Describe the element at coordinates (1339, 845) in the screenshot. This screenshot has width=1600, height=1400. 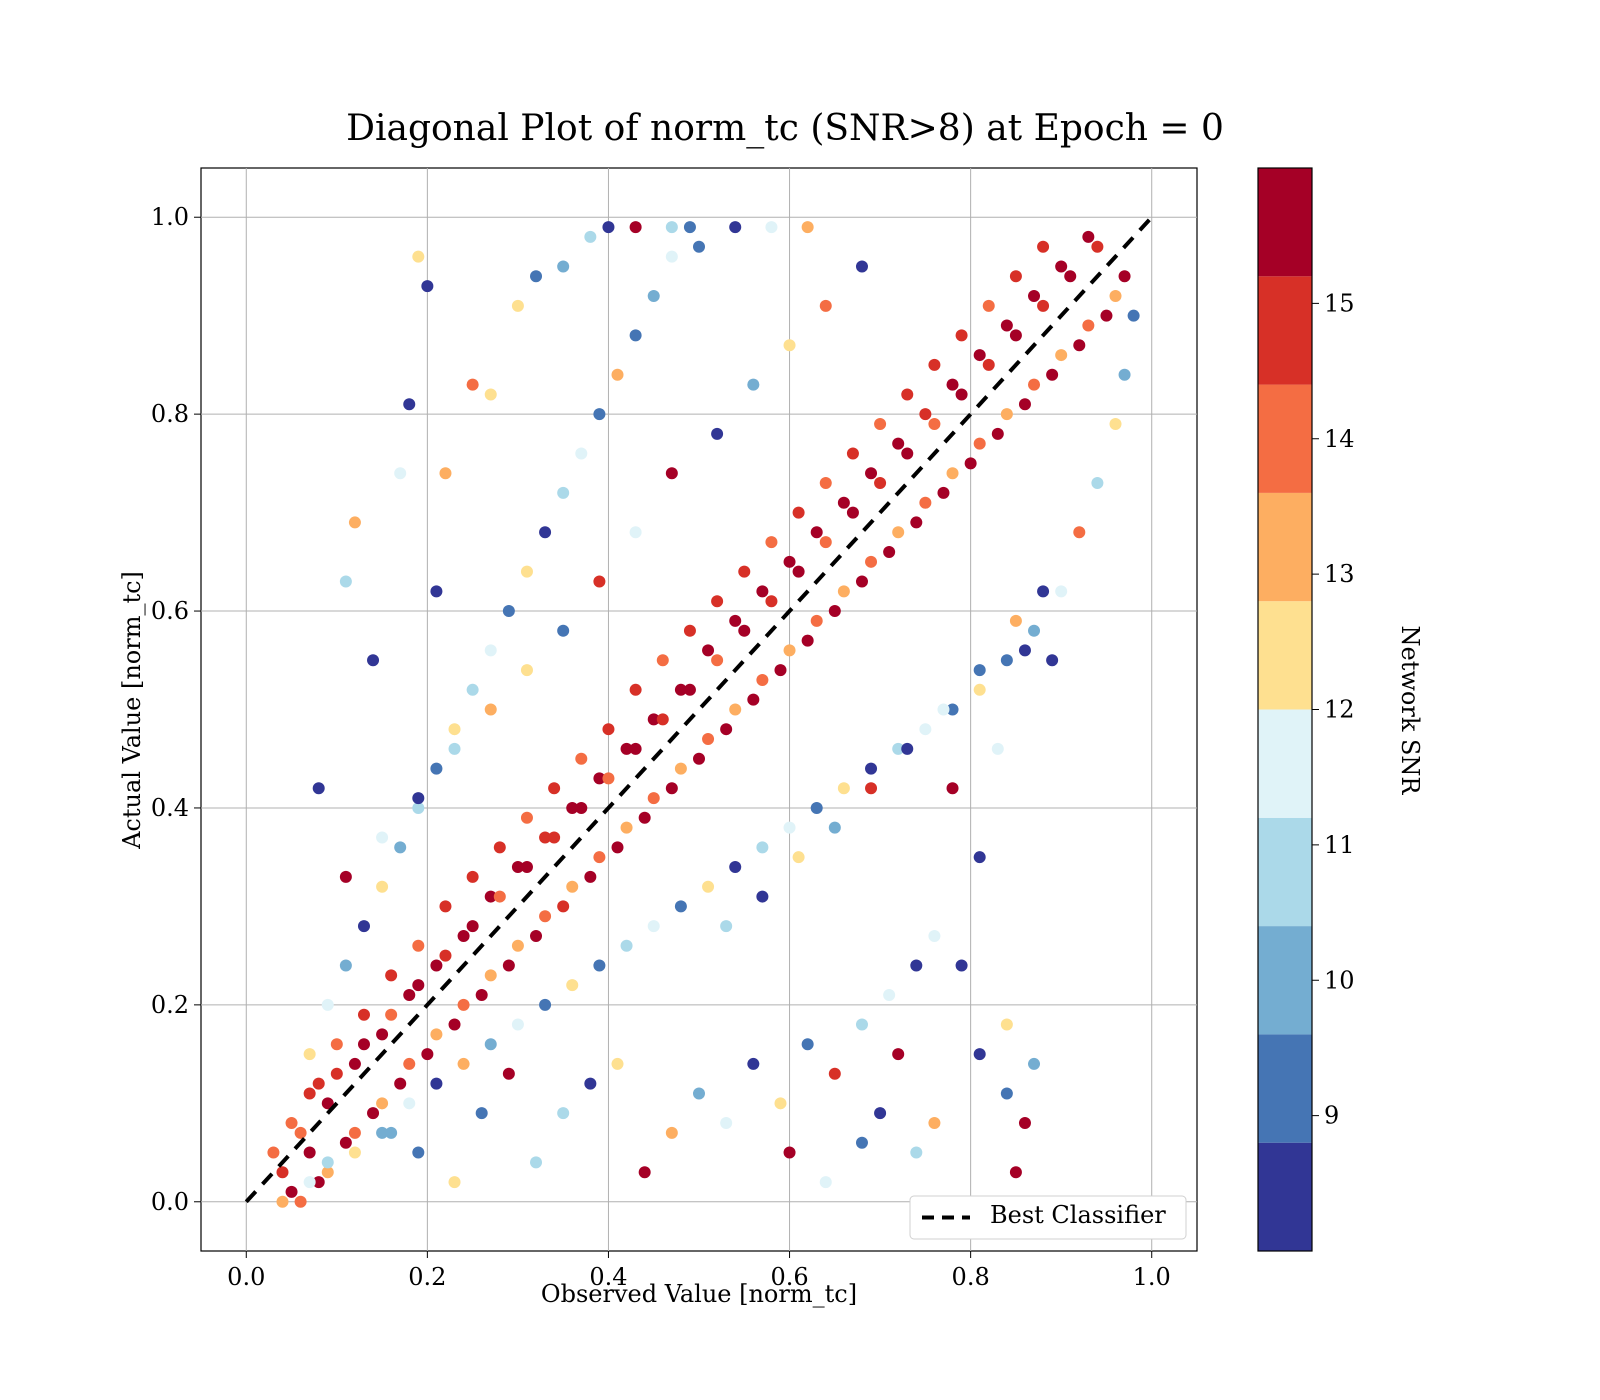
I see `colorbar-tick-label: 11` at that location.